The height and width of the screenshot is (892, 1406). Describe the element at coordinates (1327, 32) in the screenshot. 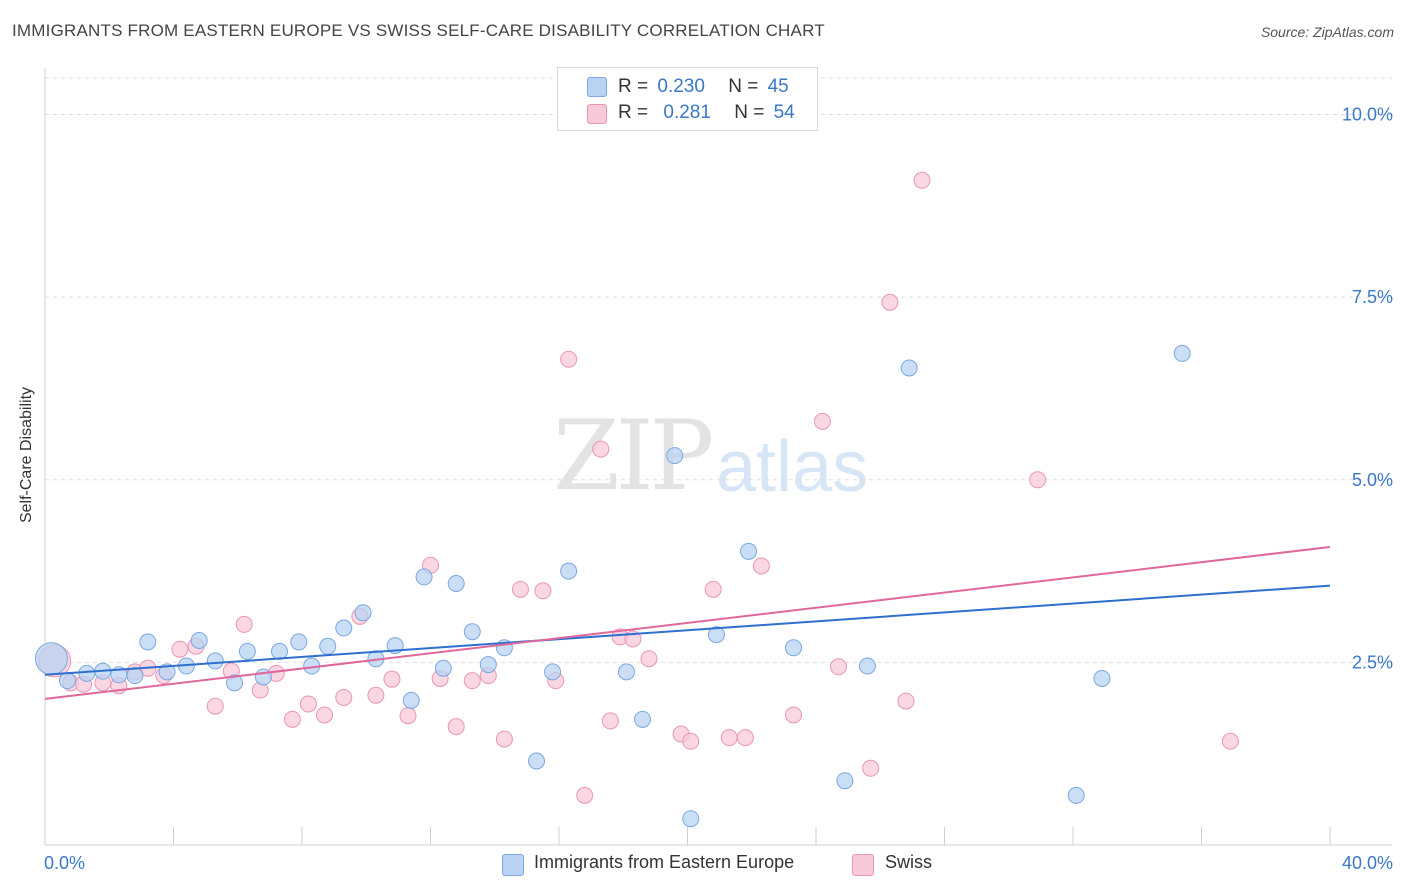

I see `source-credit: Source: ZipAtlas.com` at that location.